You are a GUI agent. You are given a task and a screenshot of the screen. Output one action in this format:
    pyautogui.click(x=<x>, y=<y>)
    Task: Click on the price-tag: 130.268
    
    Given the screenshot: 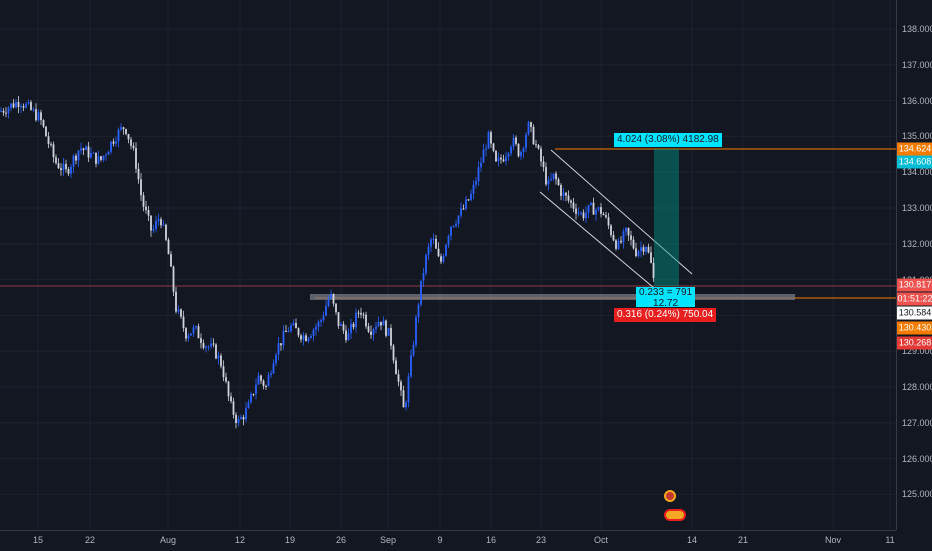 What is the action you would take?
    pyautogui.click(x=914, y=343)
    